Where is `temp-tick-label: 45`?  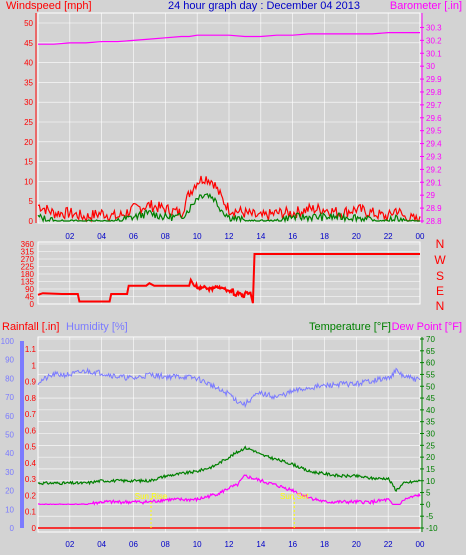
temp-tick-label: 45 is located at coordinates (430, 398).